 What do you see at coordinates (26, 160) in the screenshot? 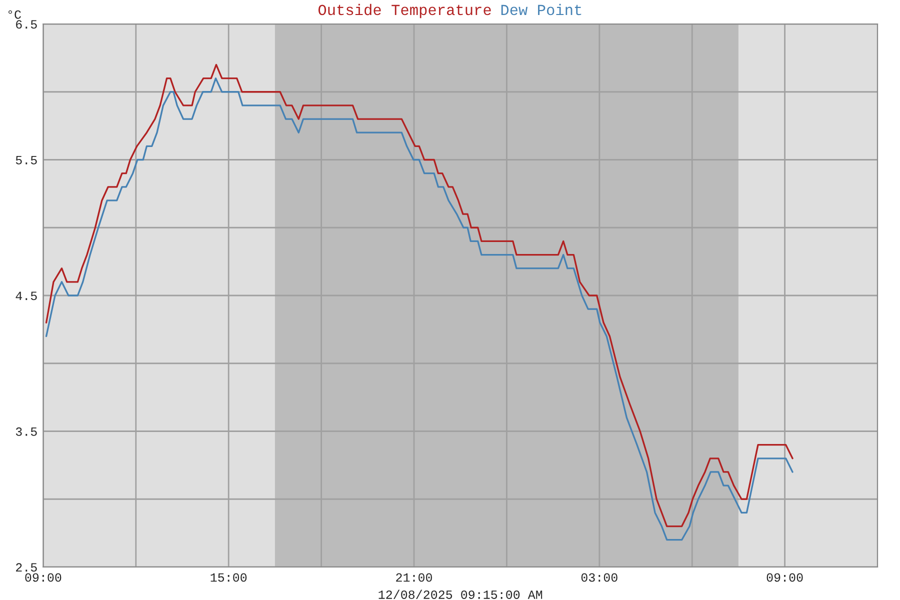
I see `y-tick-label: 5.5` at bounding box center [26, 160].